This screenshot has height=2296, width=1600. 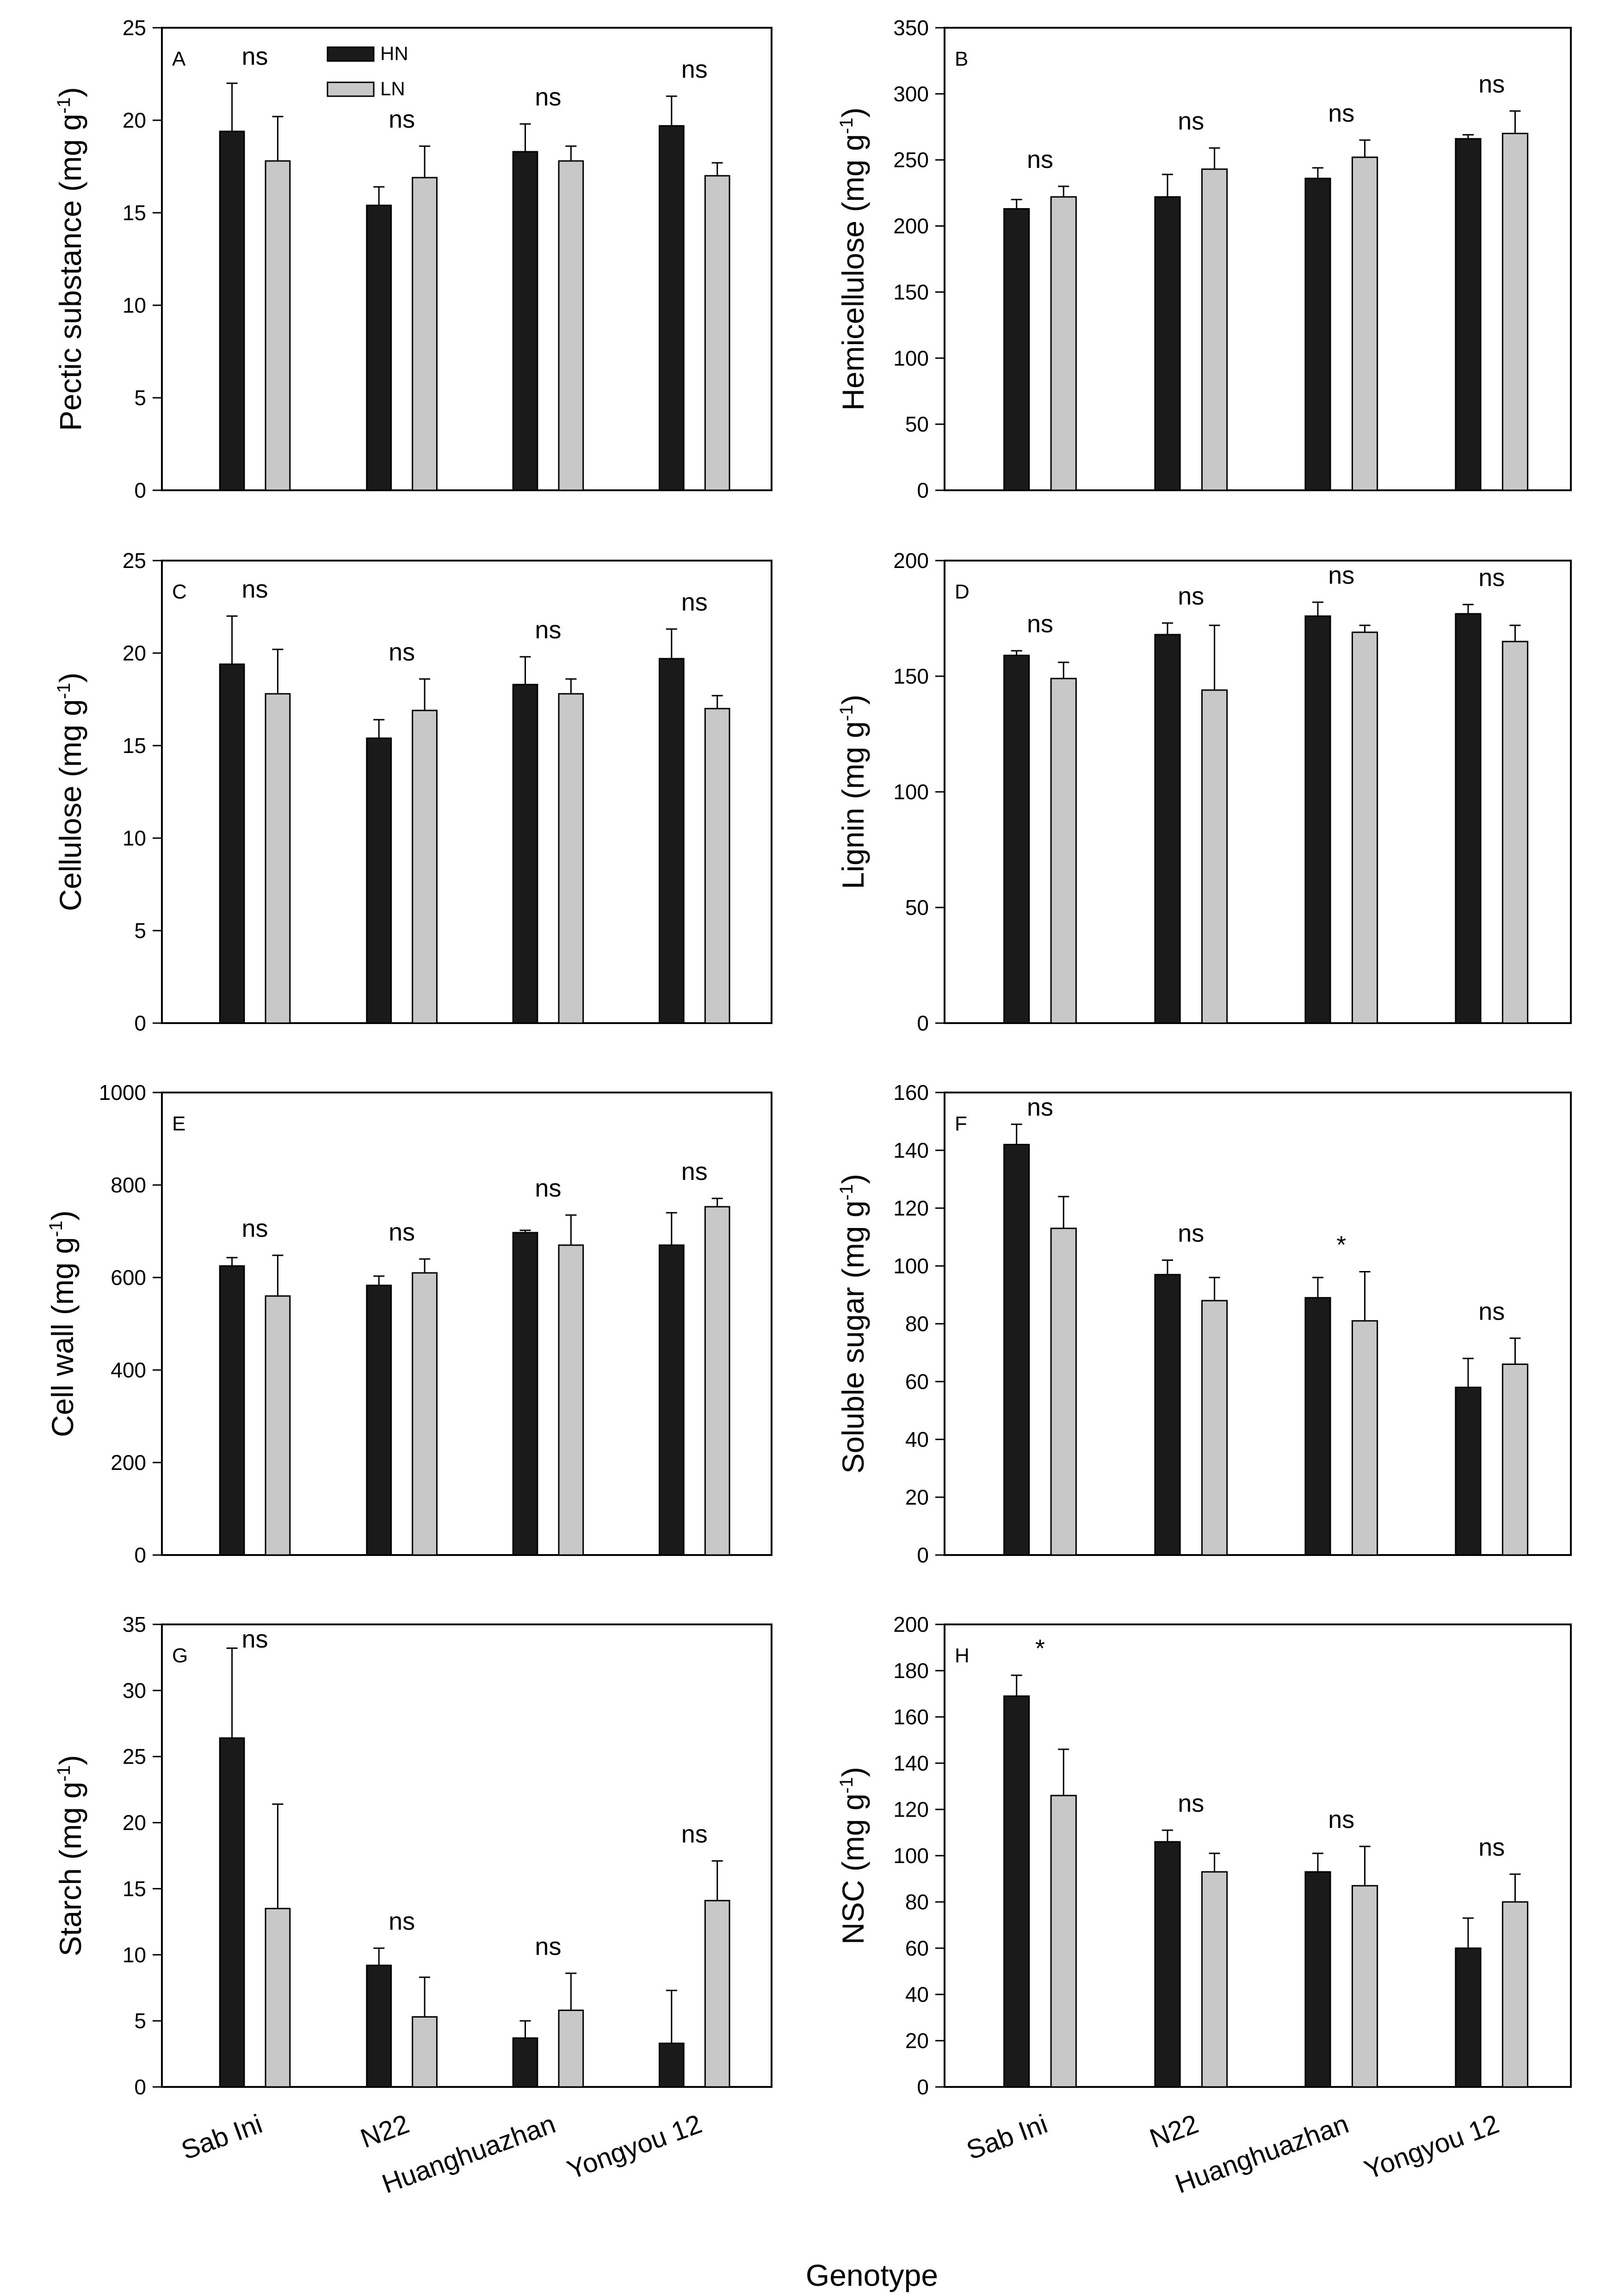 I want to click on y-tick-label: 120, so click(x=911, y=1208).